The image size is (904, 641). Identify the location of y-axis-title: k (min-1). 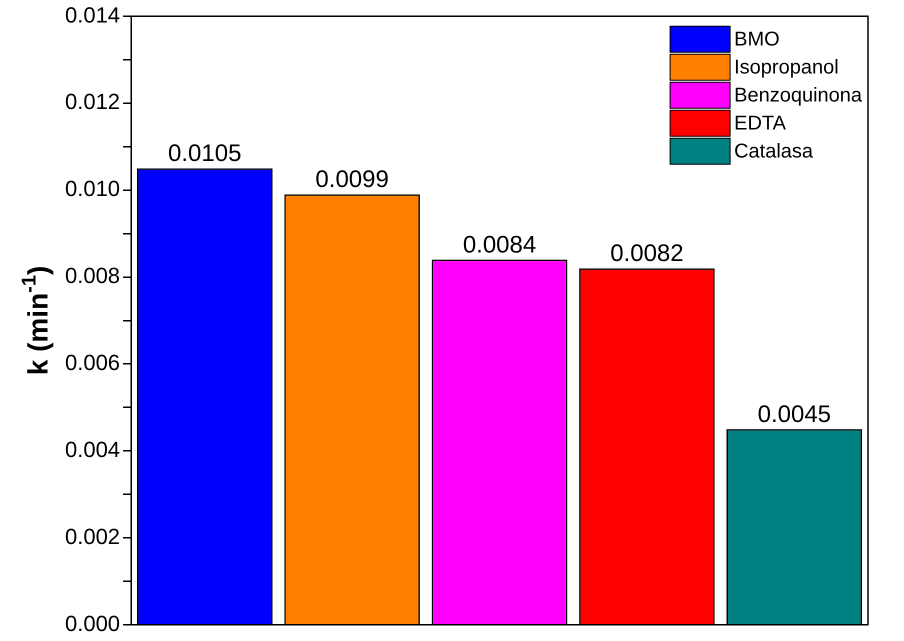
(36, 321).